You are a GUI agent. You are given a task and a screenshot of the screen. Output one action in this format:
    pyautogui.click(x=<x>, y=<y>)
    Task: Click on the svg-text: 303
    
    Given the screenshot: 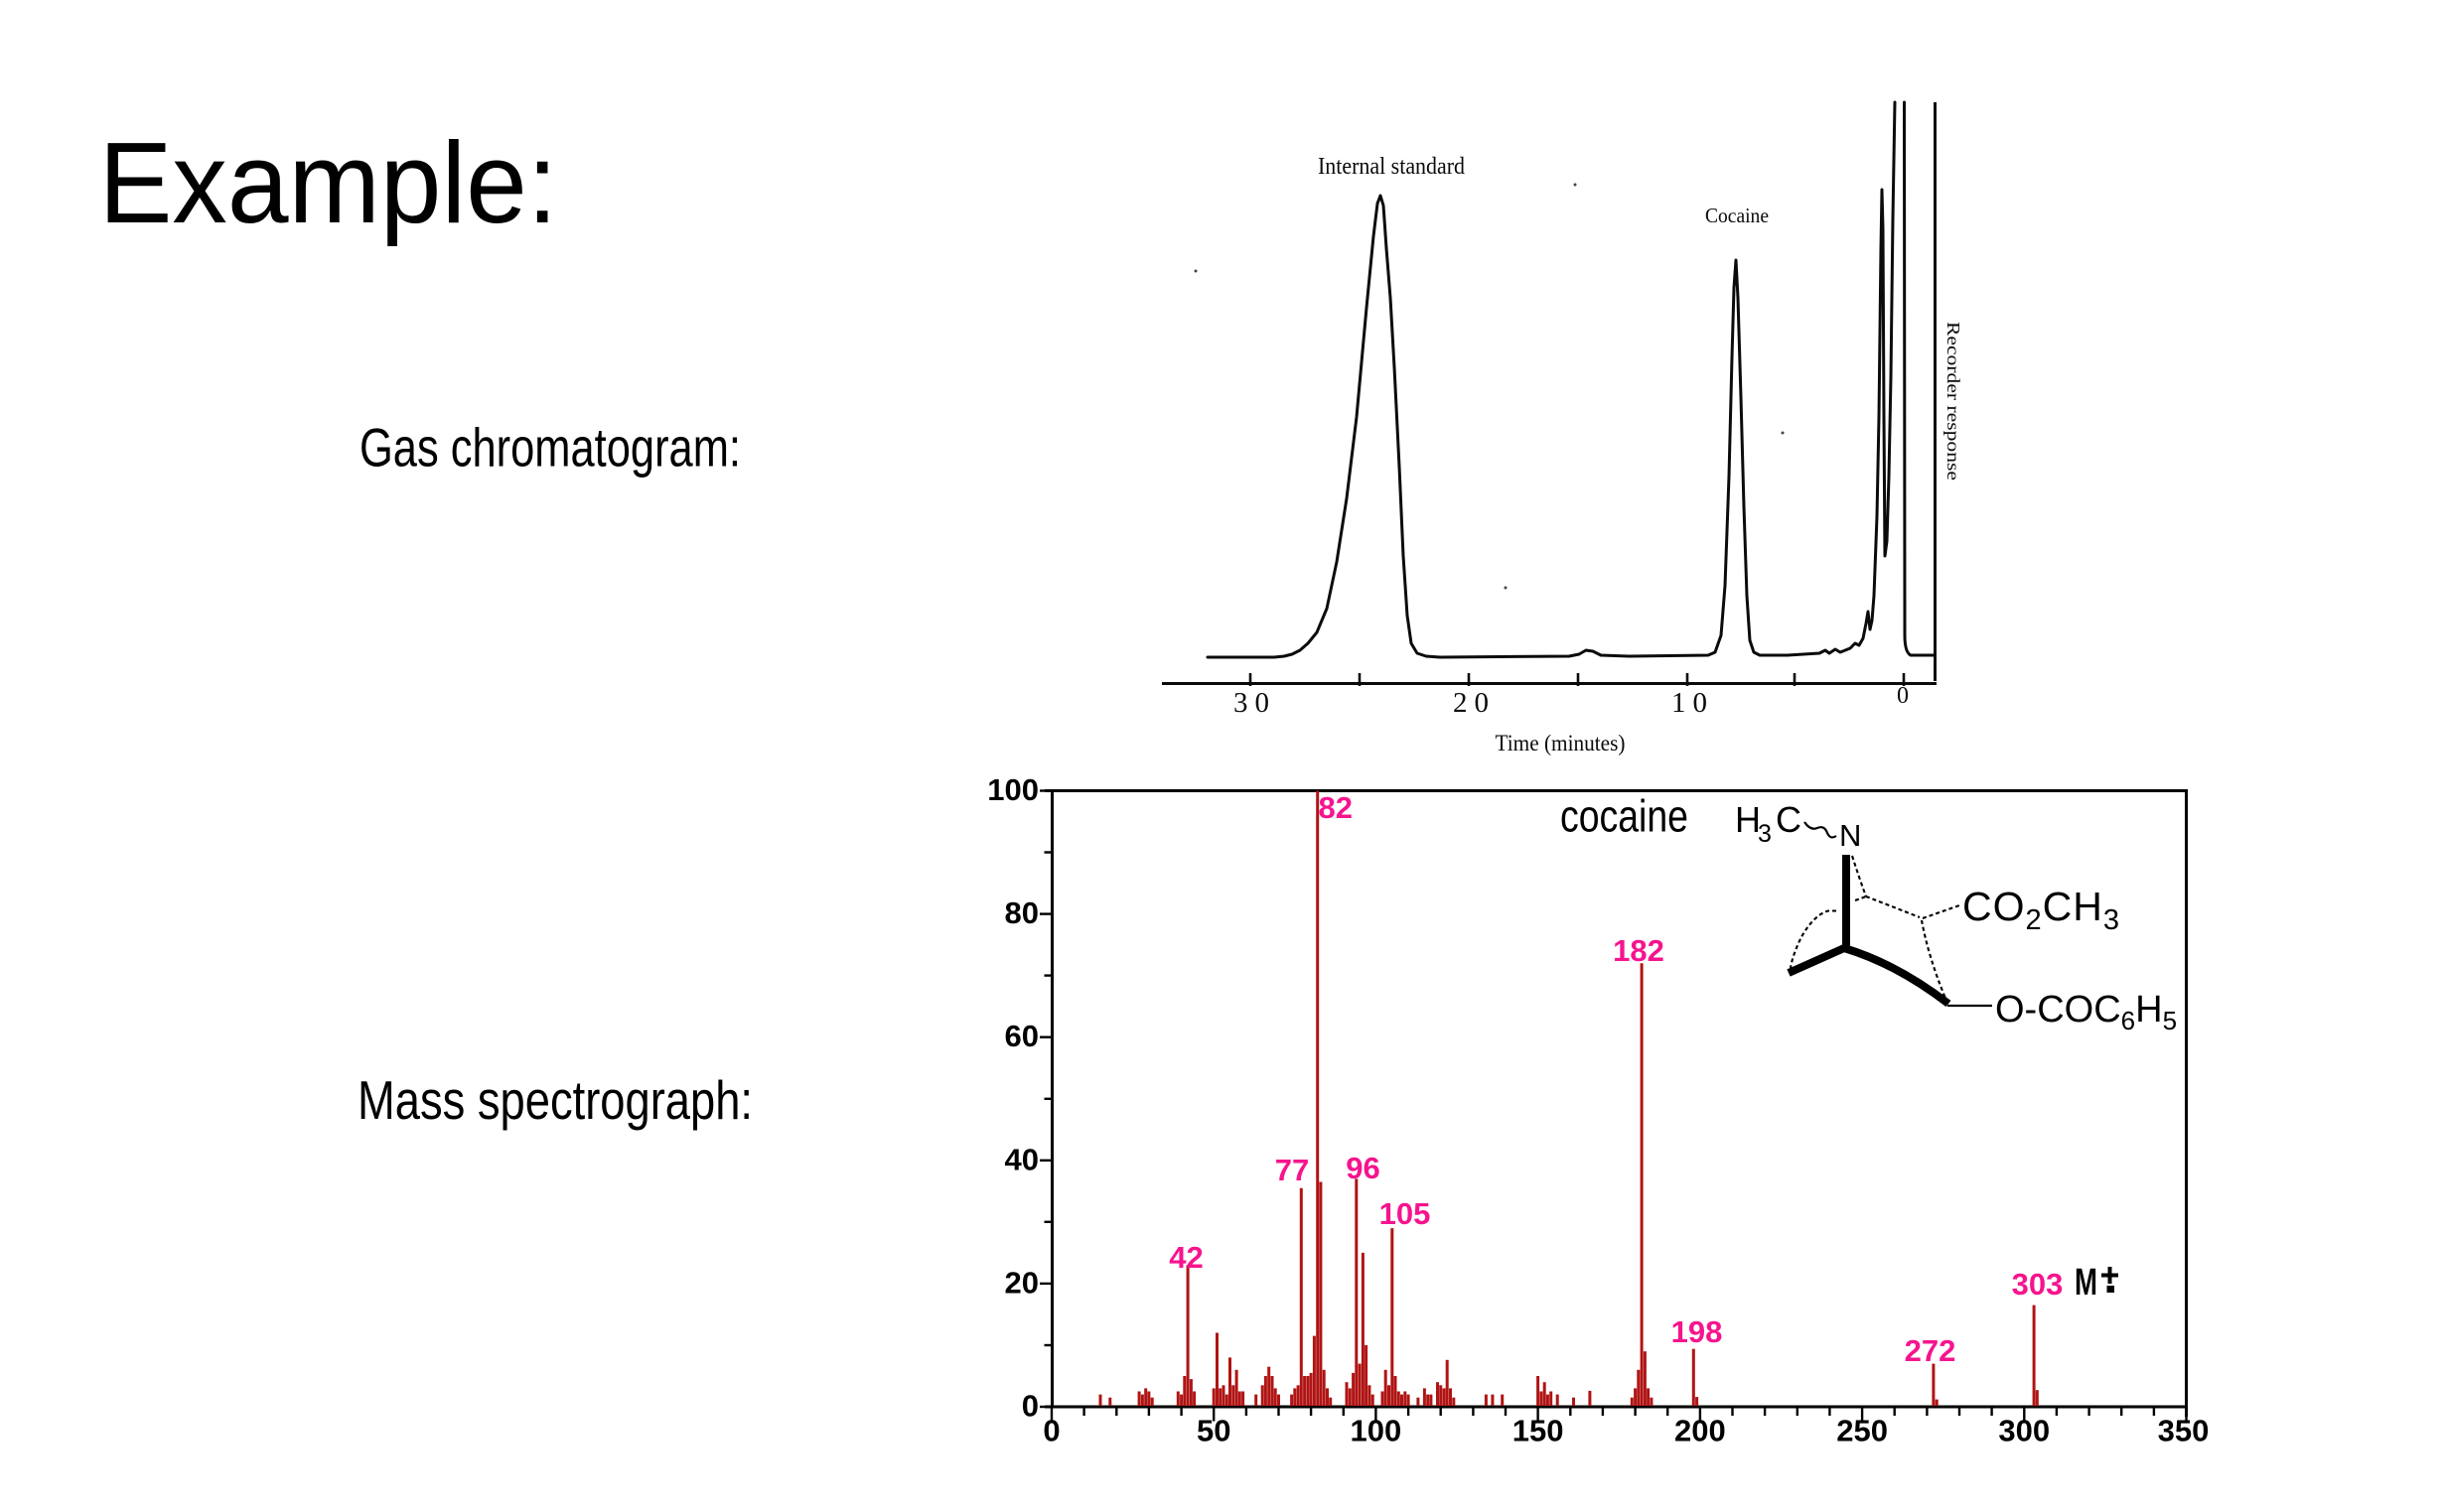 What is the action you would take?
    pyautogui.click(x=2038, y=1284)
    